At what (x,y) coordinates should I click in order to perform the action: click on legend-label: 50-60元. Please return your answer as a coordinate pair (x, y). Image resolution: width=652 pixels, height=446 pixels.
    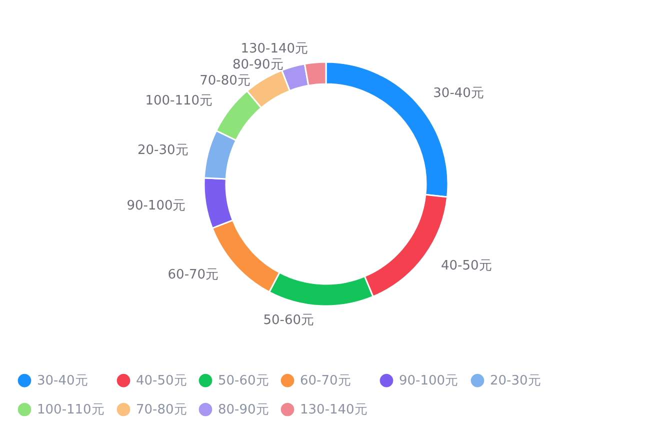
    Looking at the image, I should click on (243, 381).